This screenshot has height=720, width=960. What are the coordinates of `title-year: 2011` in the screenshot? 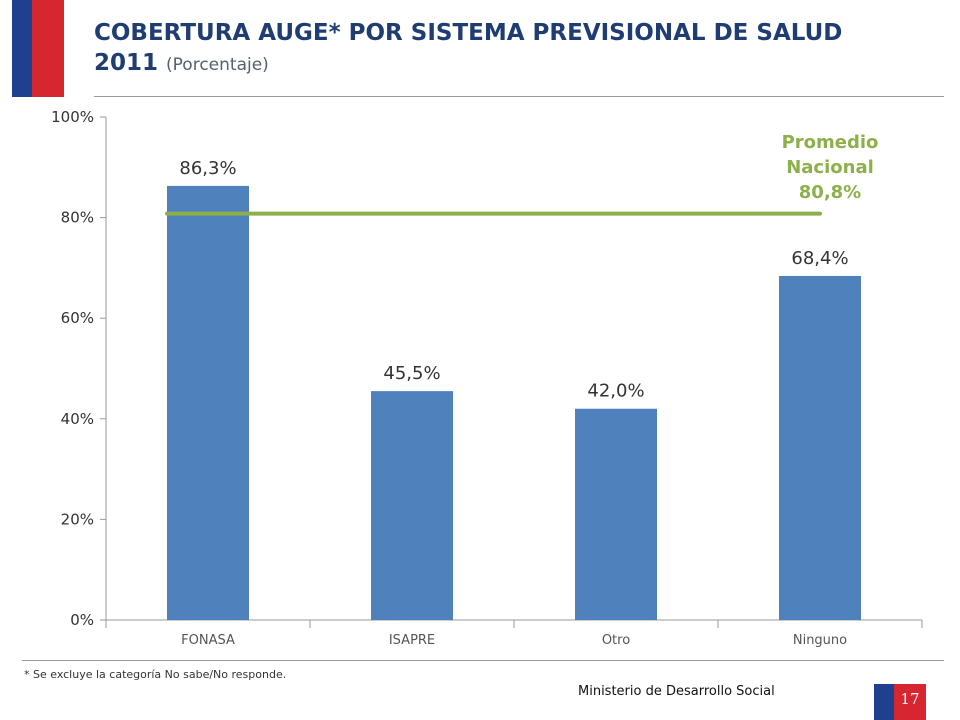 It's located at (126, 63).